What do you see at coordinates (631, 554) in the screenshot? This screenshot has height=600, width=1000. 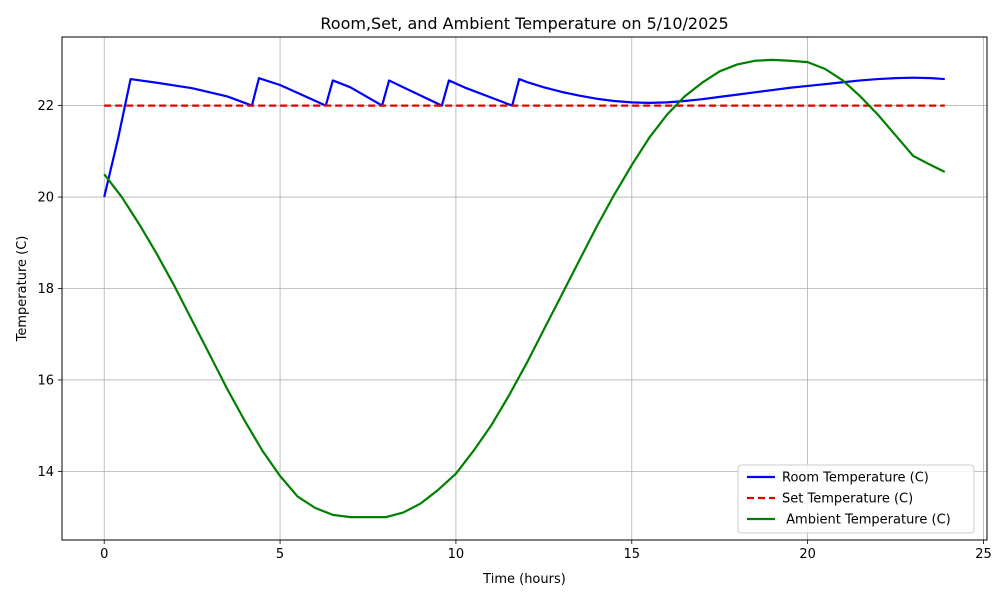 I see `x-tick-label: 15` at bounding box center [631, 554].